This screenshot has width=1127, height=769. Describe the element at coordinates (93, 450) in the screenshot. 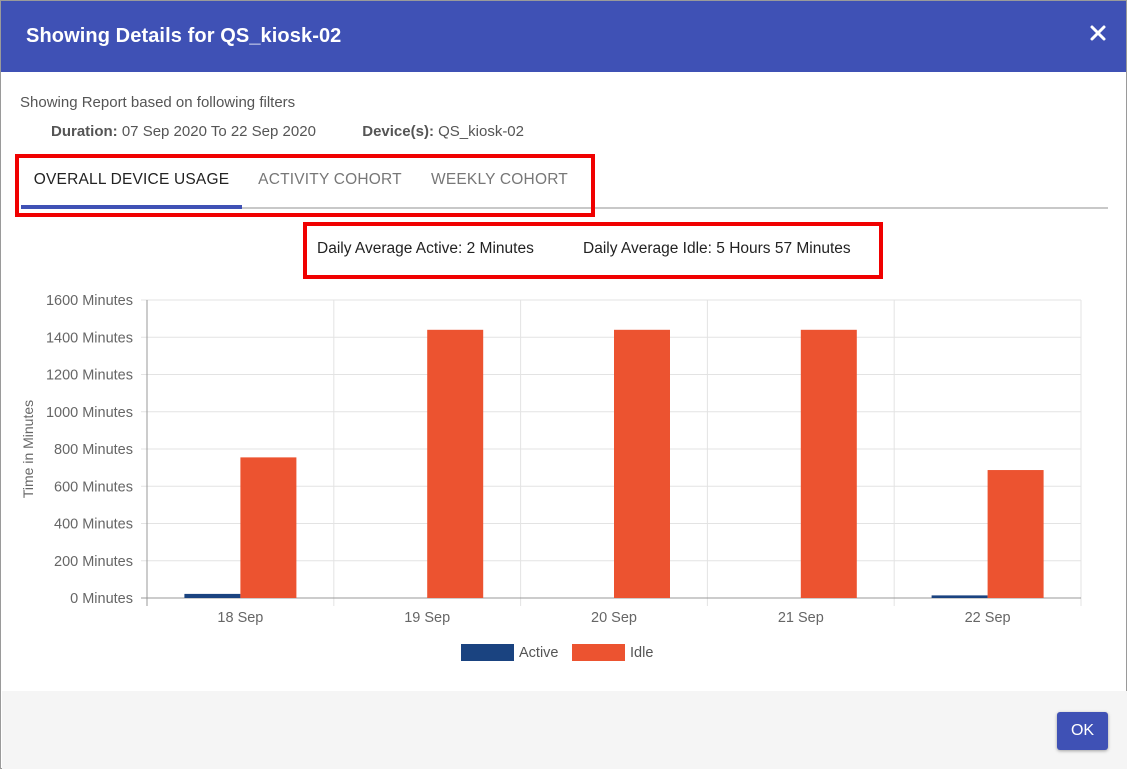

I see `y-tick-label: 800 Minutes` at that location.